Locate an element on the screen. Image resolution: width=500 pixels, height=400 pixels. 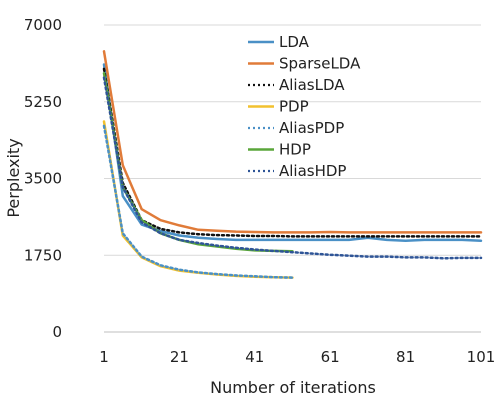
y-tick-label: 0 is located at coordinates (57, 332).